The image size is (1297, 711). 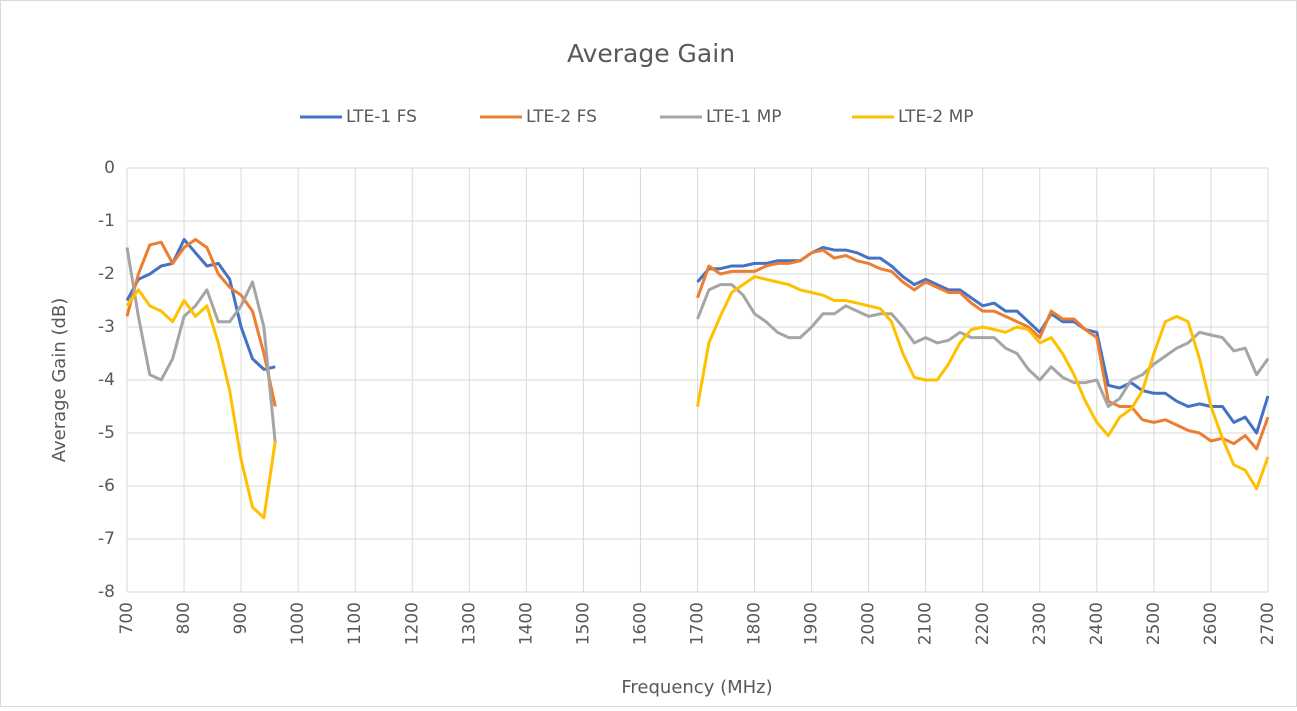 What do you see at coordinates (355, 623) in the screenshot?
I see `x-tick-label: 1100` at bounding box center [355, 623].